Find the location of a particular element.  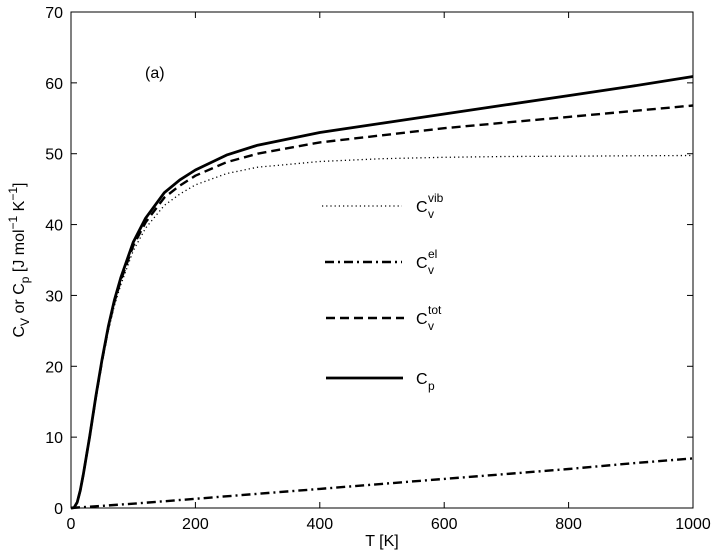

legend-label: Cel v is located at coordinates (426, 262).